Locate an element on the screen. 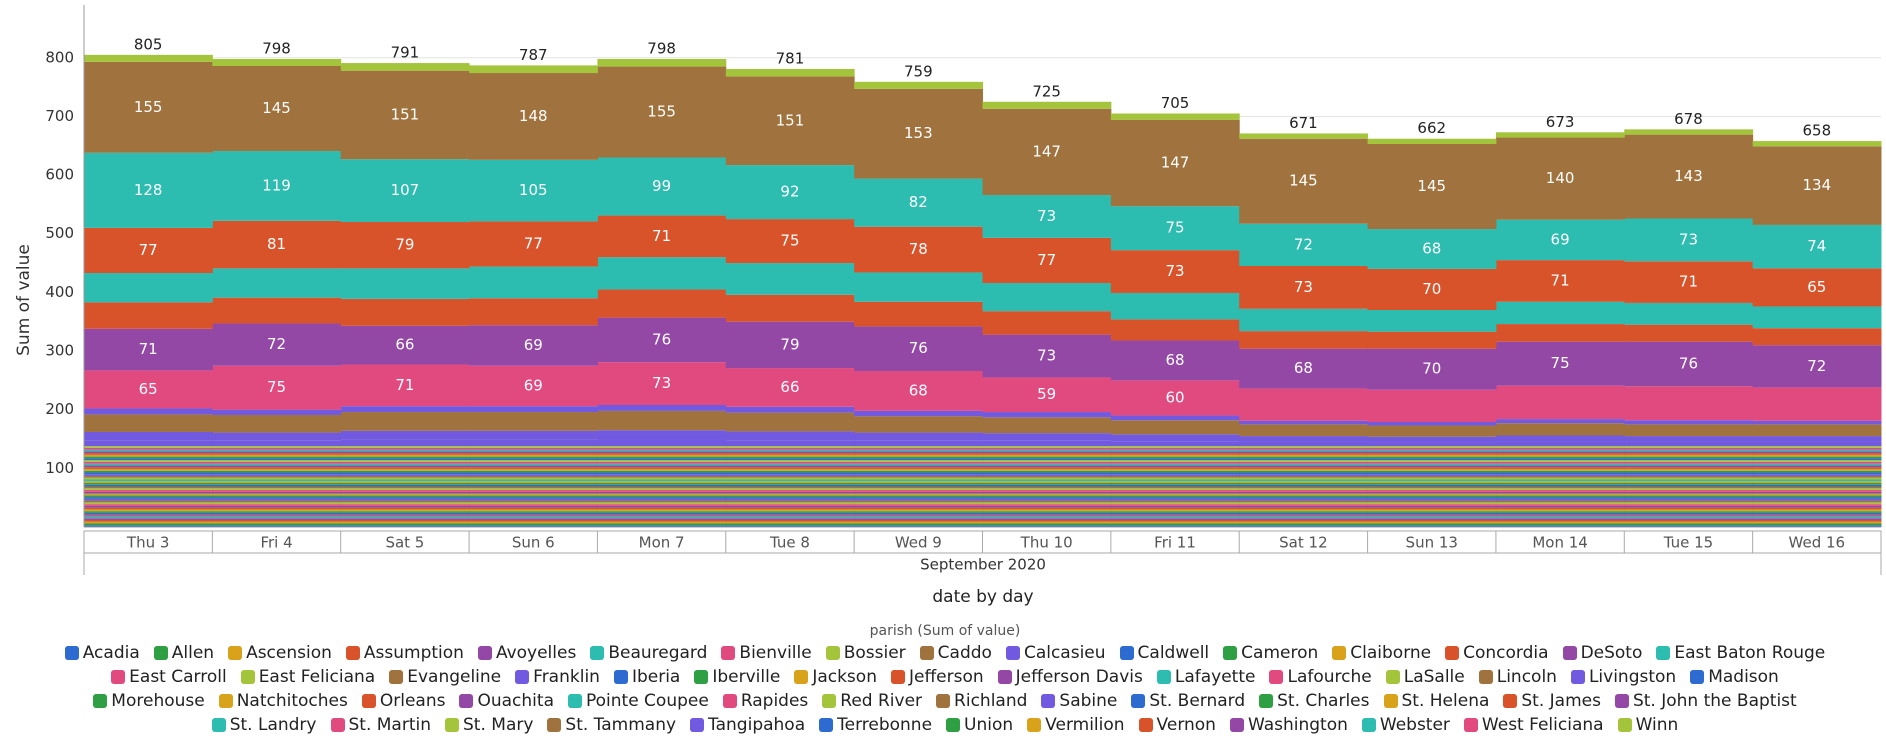 This screenshot has height=740, width=1886. legend-item: Tangipahoa is located at coordinates (747, 725).